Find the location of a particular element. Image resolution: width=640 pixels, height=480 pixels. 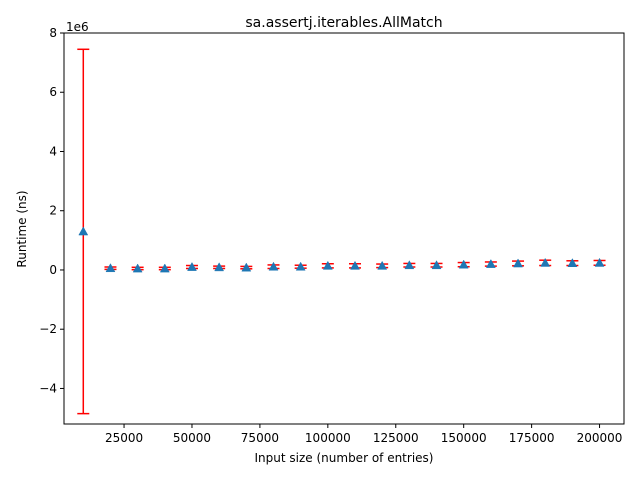

y-tick-label: 0 is located at coordinates (53, 270).